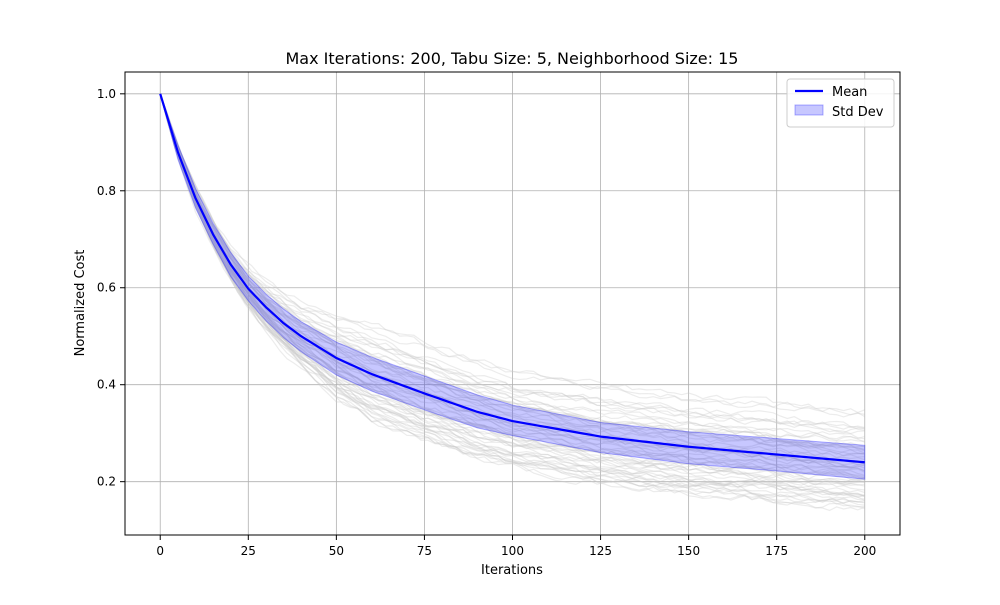  Describe the element at coordinates (160, 551) in the screenshot. I see `x-tick-label: 0` at that location.